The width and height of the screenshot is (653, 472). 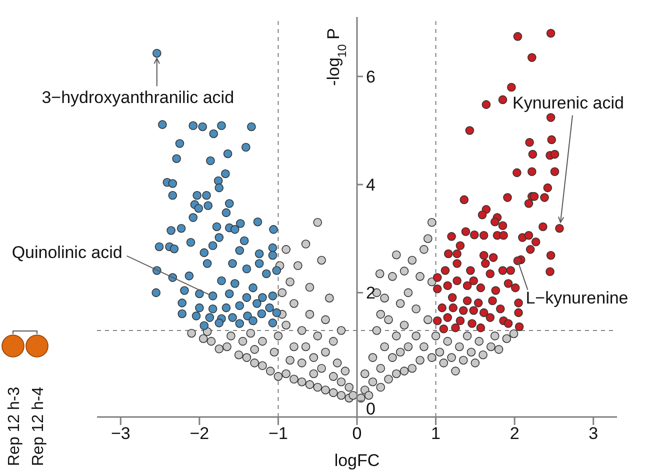 What do you see at coordinates (67, 252) in the screenshot?
I see `annotation: Quinolinic acid` at bounding box center [67, 252].